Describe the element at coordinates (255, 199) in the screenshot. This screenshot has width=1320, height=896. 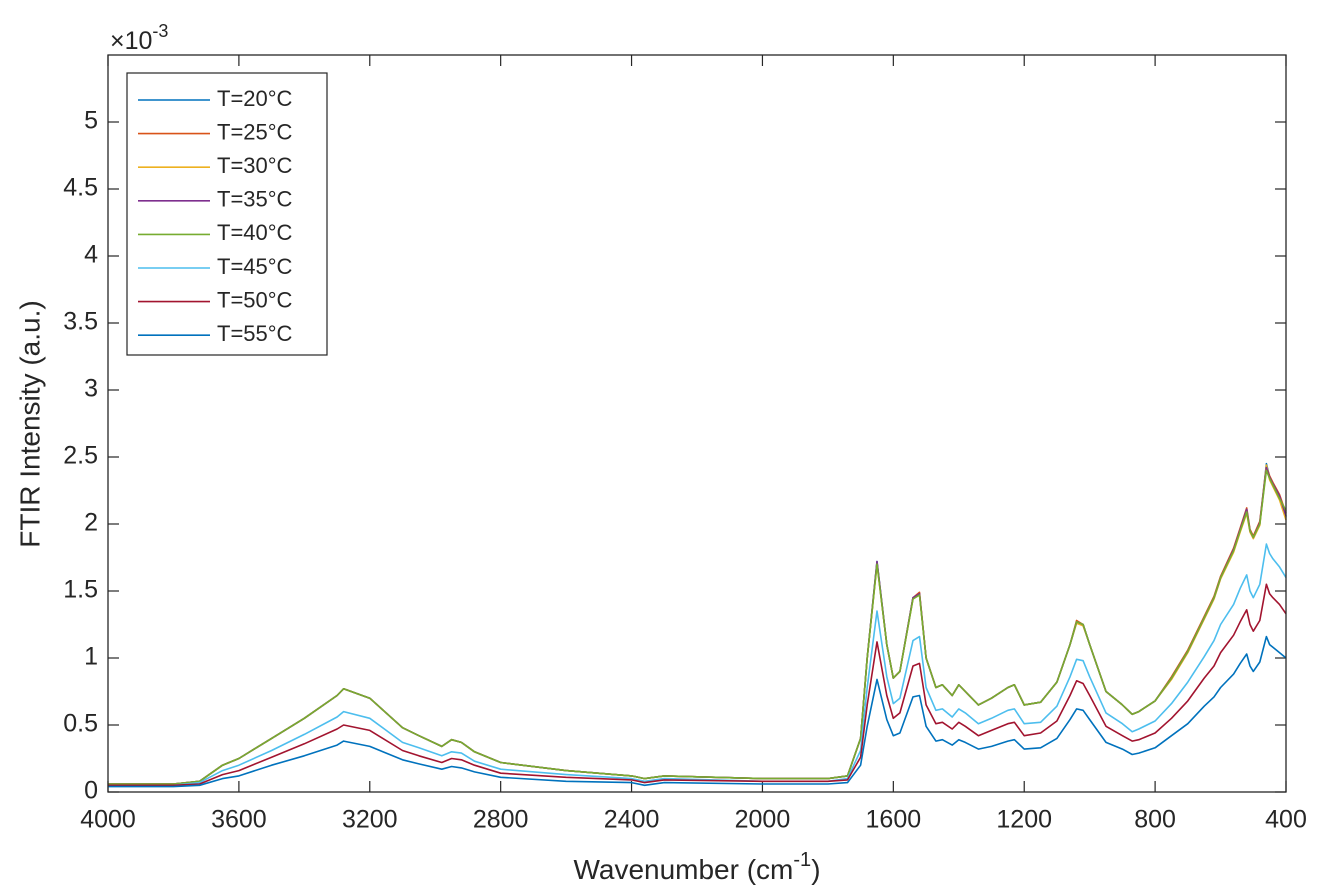
I see `legend-label: T=35°C` at that location.